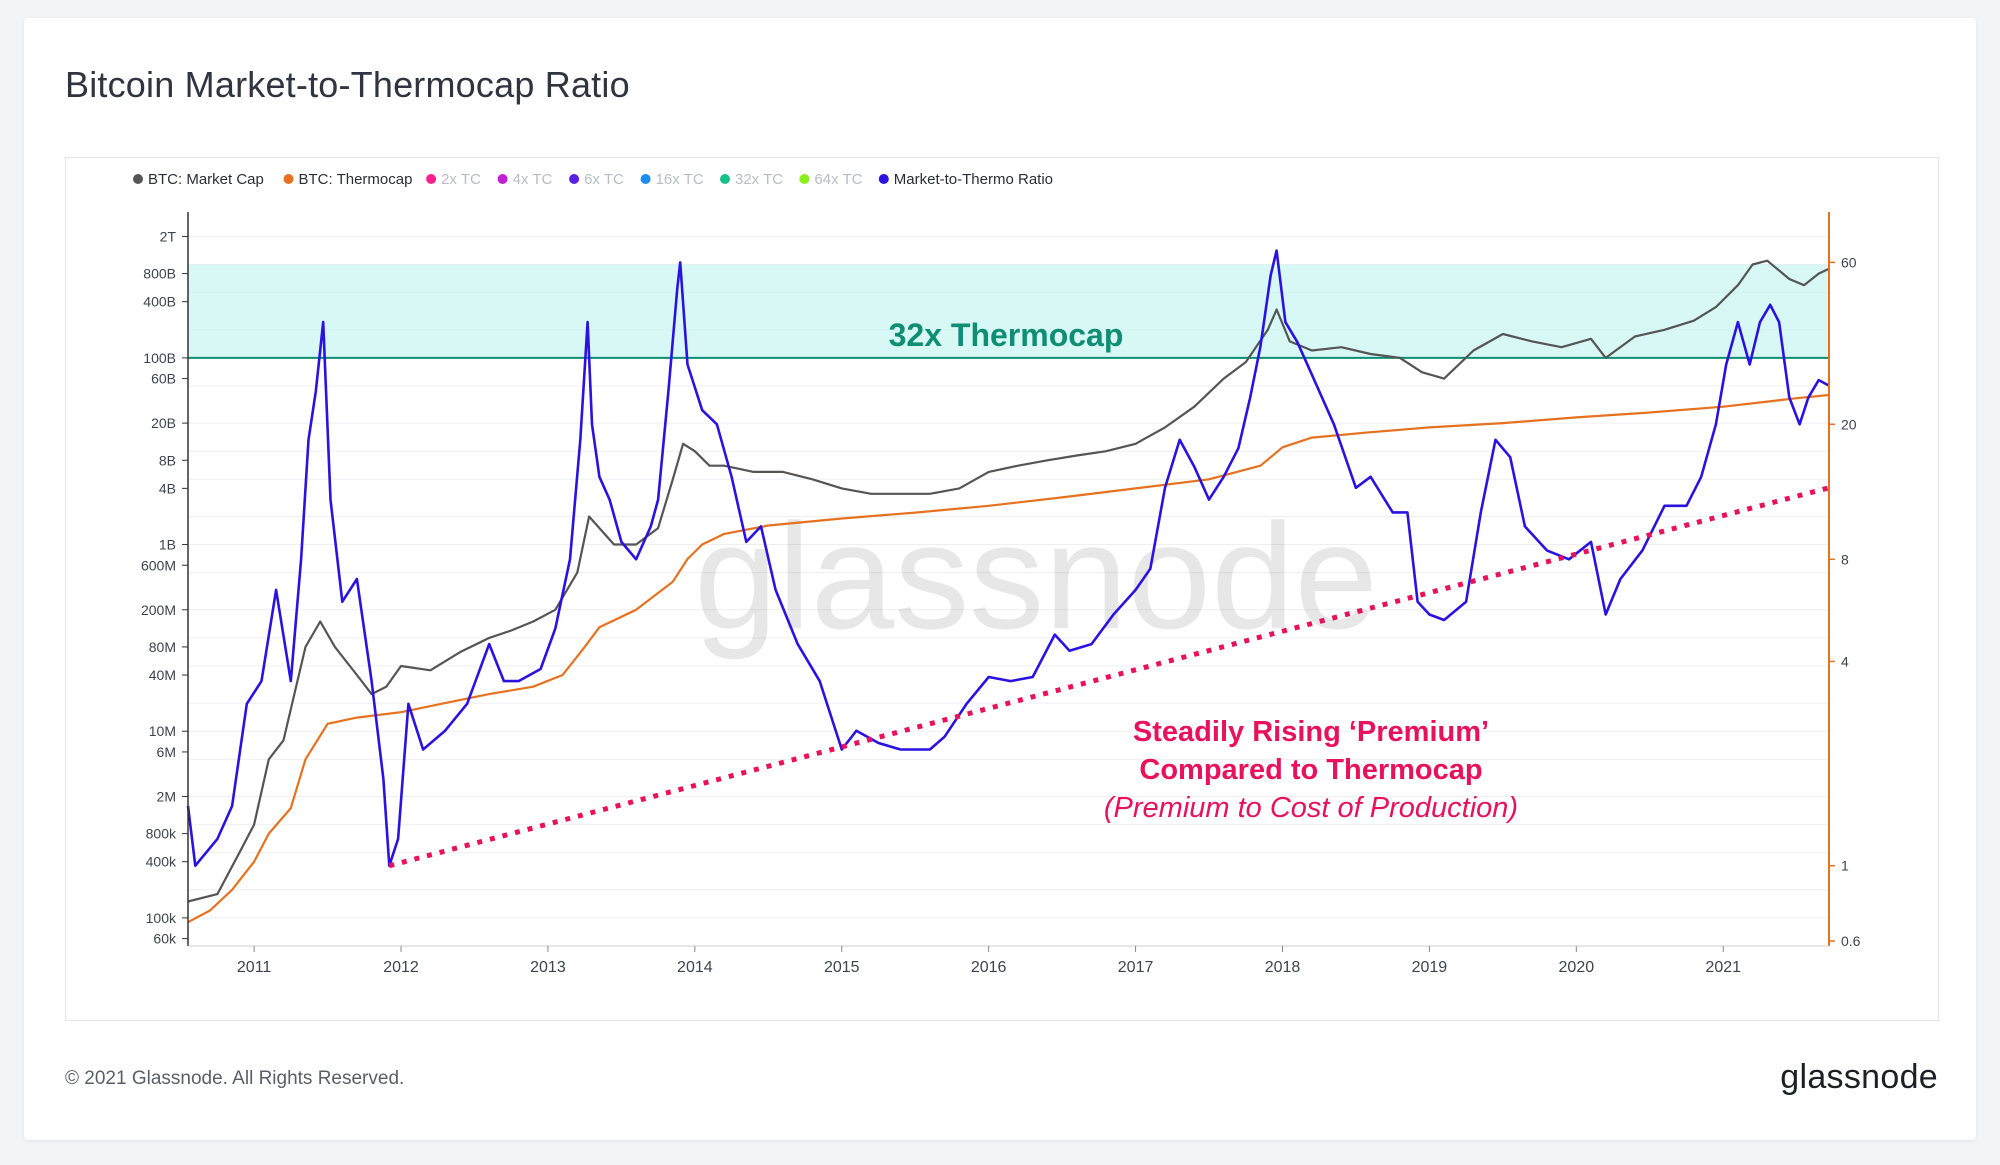  I want to click on right-tick-label: 60, so click(1849, 262).